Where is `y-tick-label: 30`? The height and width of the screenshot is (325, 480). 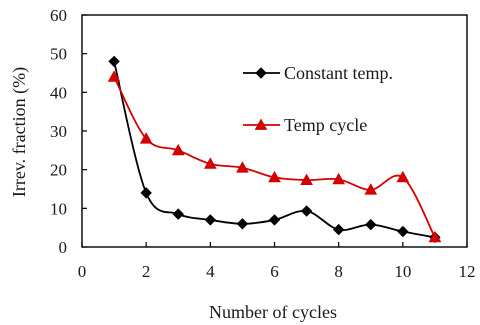 y-tick-label: 30 is located at coordinates (58, 131).